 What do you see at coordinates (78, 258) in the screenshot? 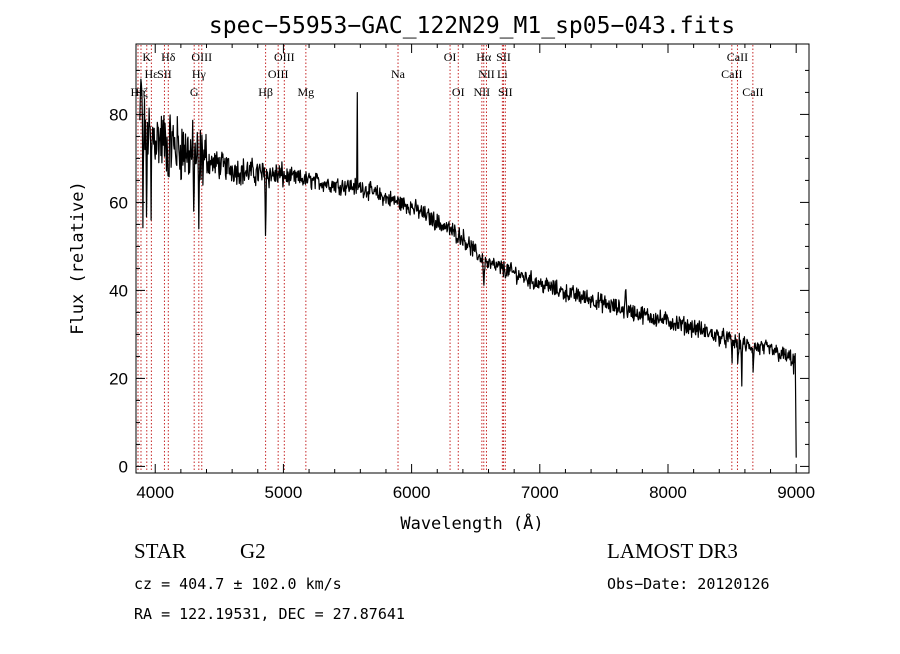
I see `y-axis-label: Flux (relative)` at bounding box center [78, 258].